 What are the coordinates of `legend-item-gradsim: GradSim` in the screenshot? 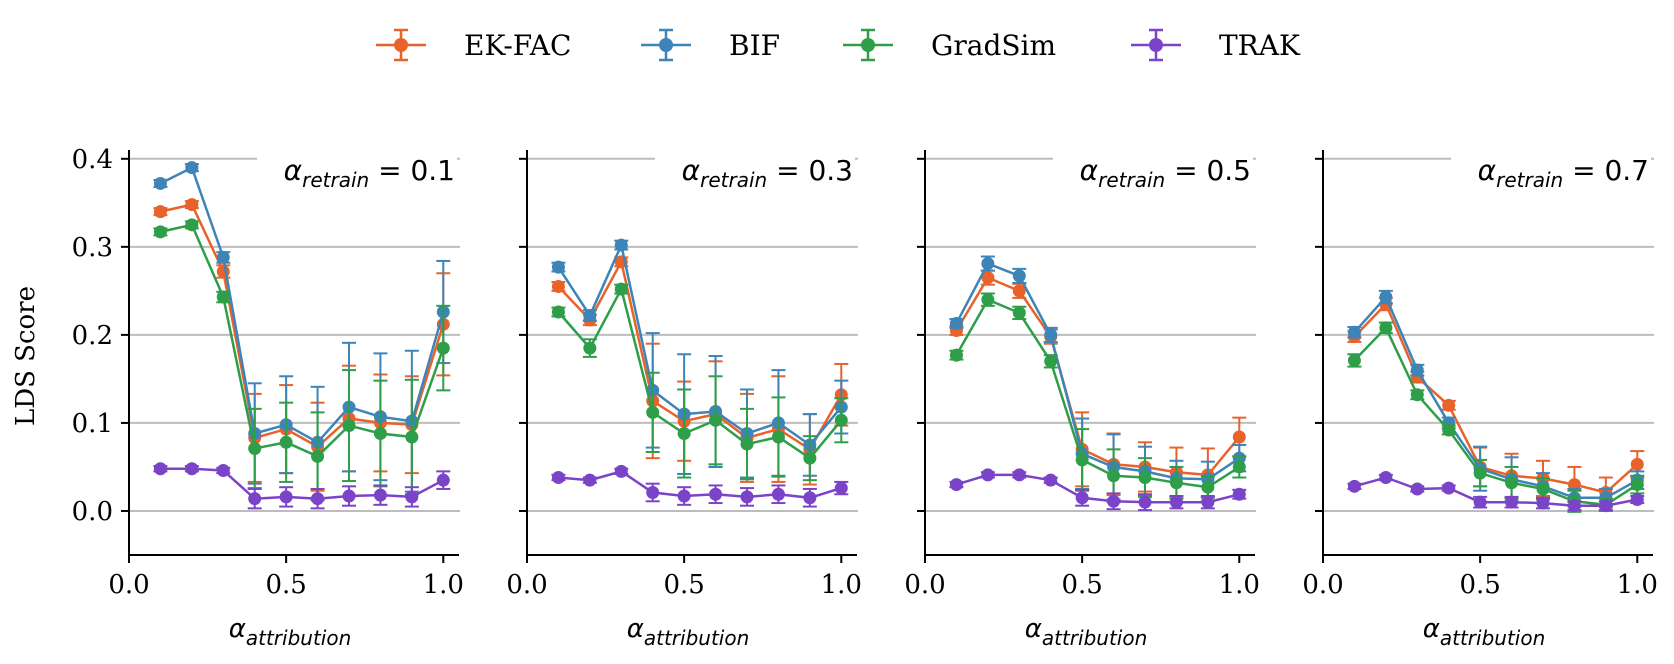 It's located at (949, 45).